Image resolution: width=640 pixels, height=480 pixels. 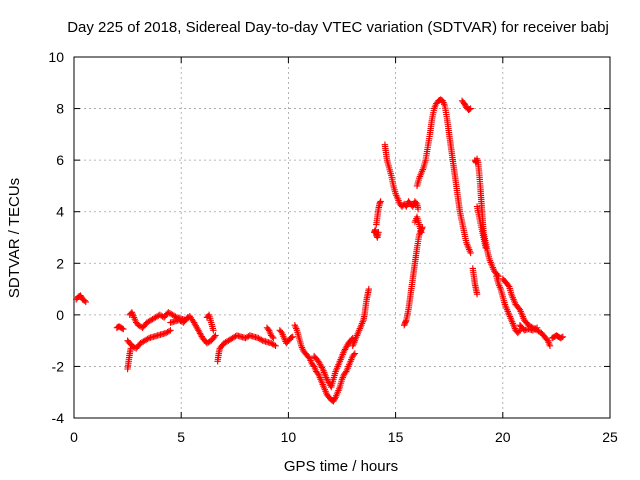 What do you see at coordinates (60, 109) in the screenshot?
I see `y-tick-label: 8` at bounding box center [60, 109].